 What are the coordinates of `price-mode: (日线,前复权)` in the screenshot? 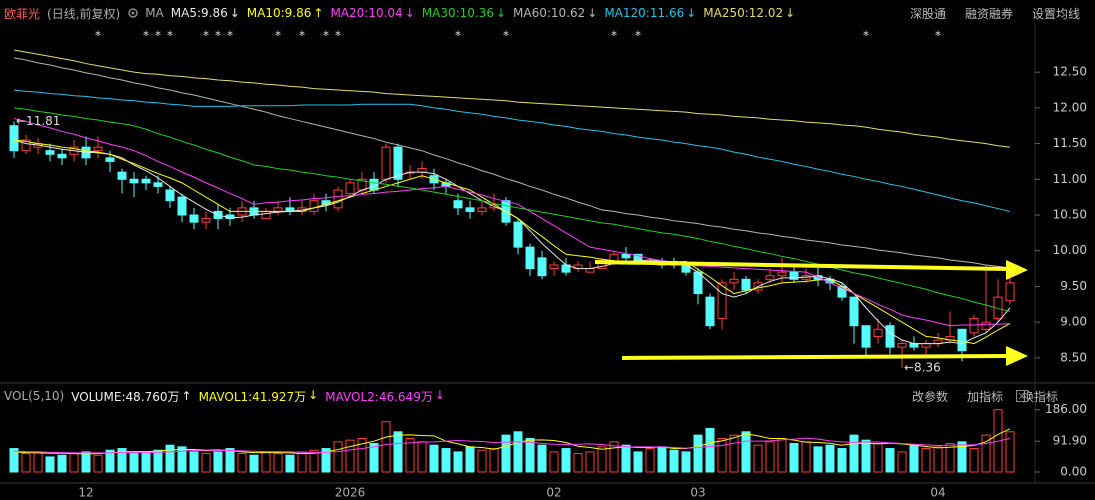 It's located at (84, 13).